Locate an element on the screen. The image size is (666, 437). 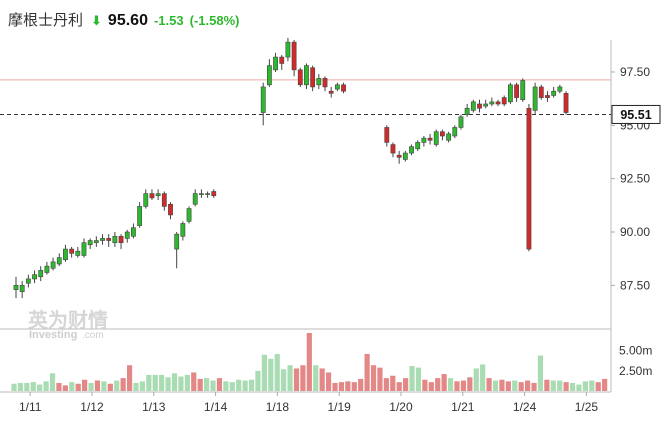
watermark-logo: 英为财情 Investing .com is located at coordinates (68, 324).